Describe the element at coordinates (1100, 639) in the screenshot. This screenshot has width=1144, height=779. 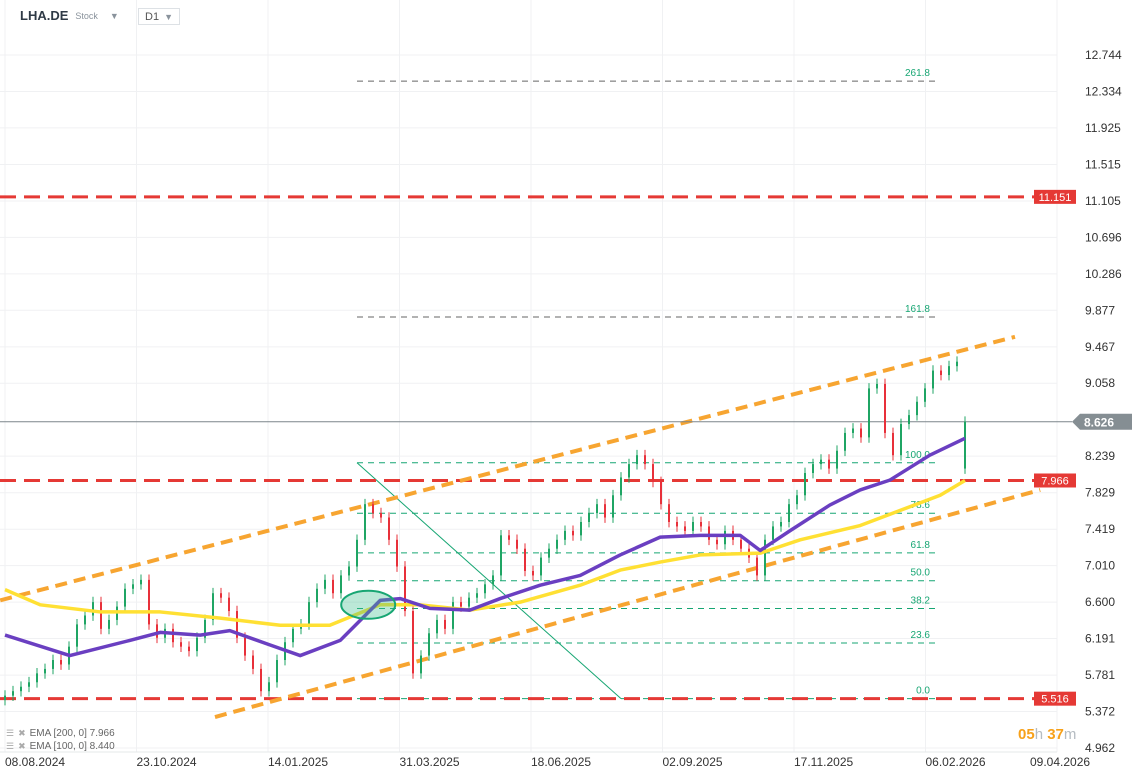
I see `y-tick-label: 6.191` at that location.